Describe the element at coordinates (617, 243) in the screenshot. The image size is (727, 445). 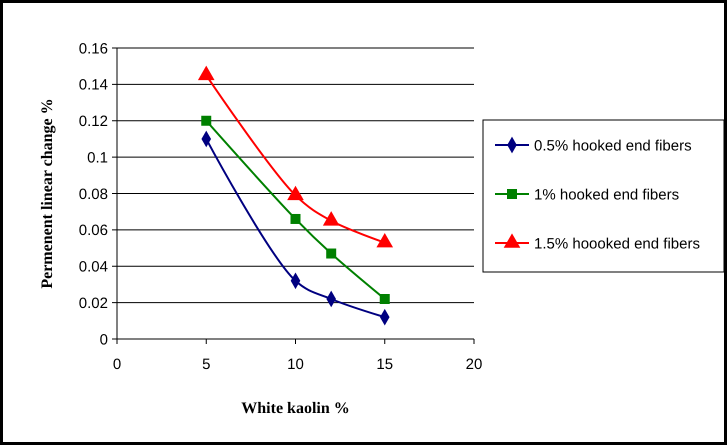
I see `legend-label: 1.5% hoooked end fibers` at that location.